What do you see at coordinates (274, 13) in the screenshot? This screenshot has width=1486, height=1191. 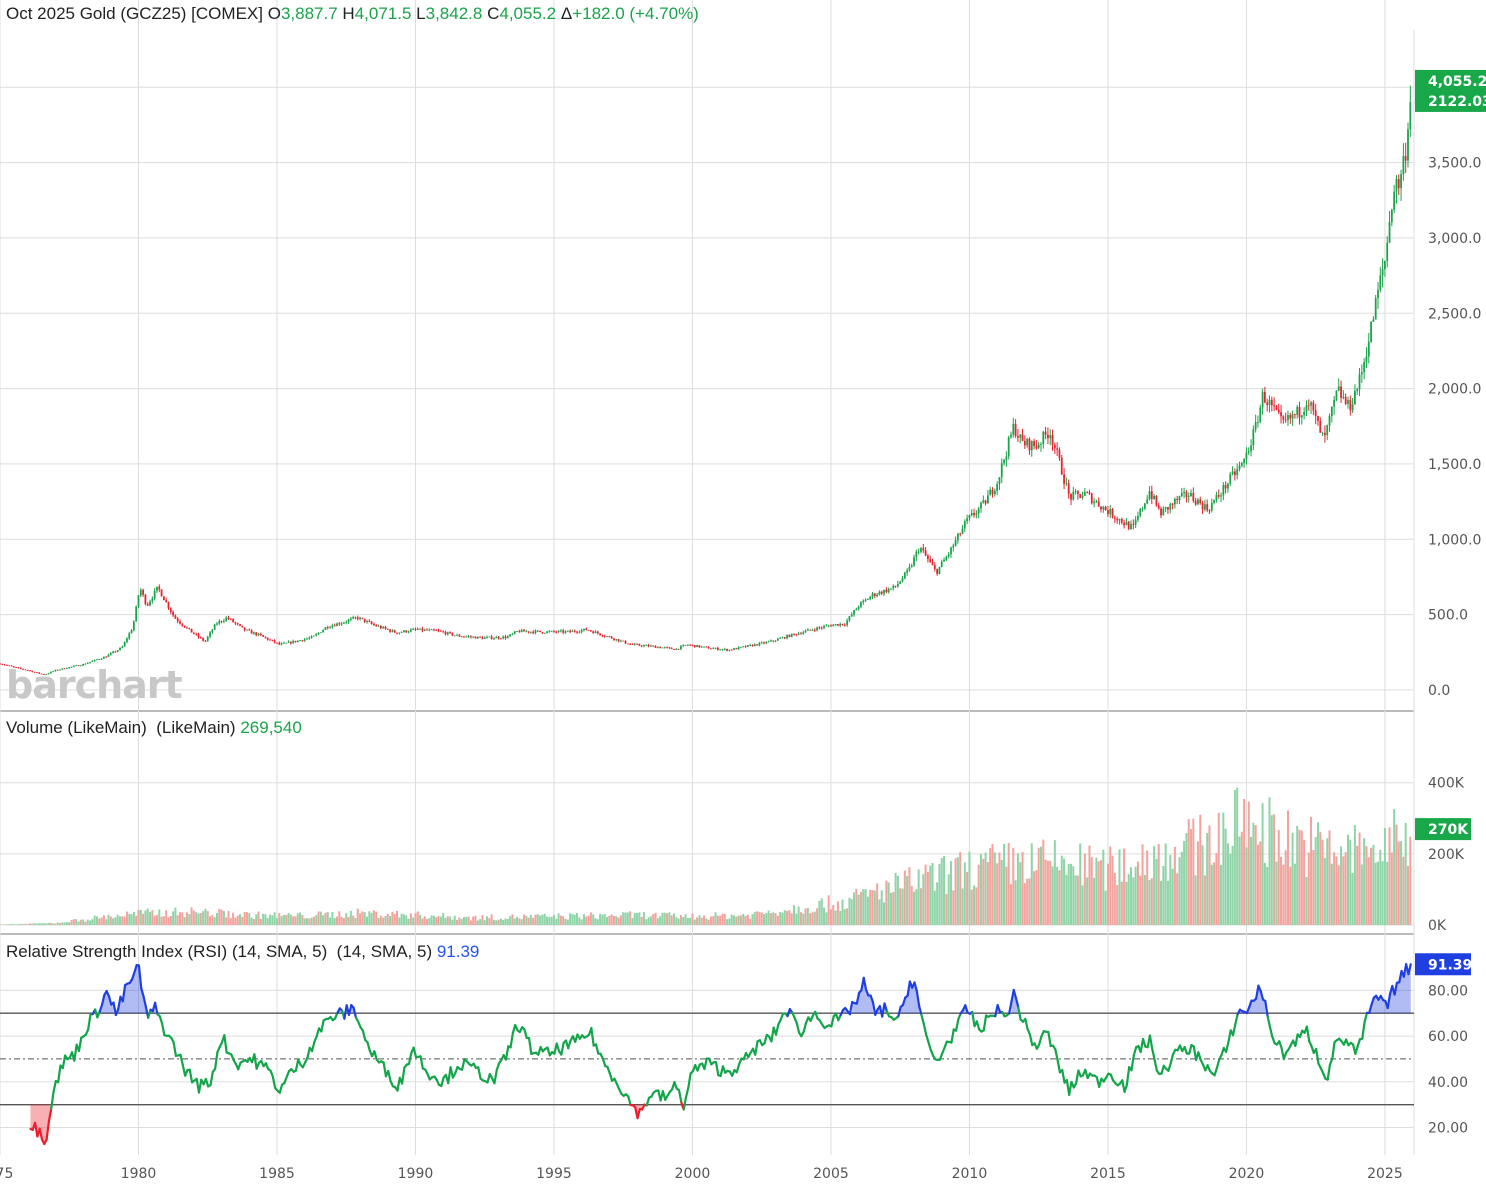 I see `open-label: O` at bounding box center [274, 13].